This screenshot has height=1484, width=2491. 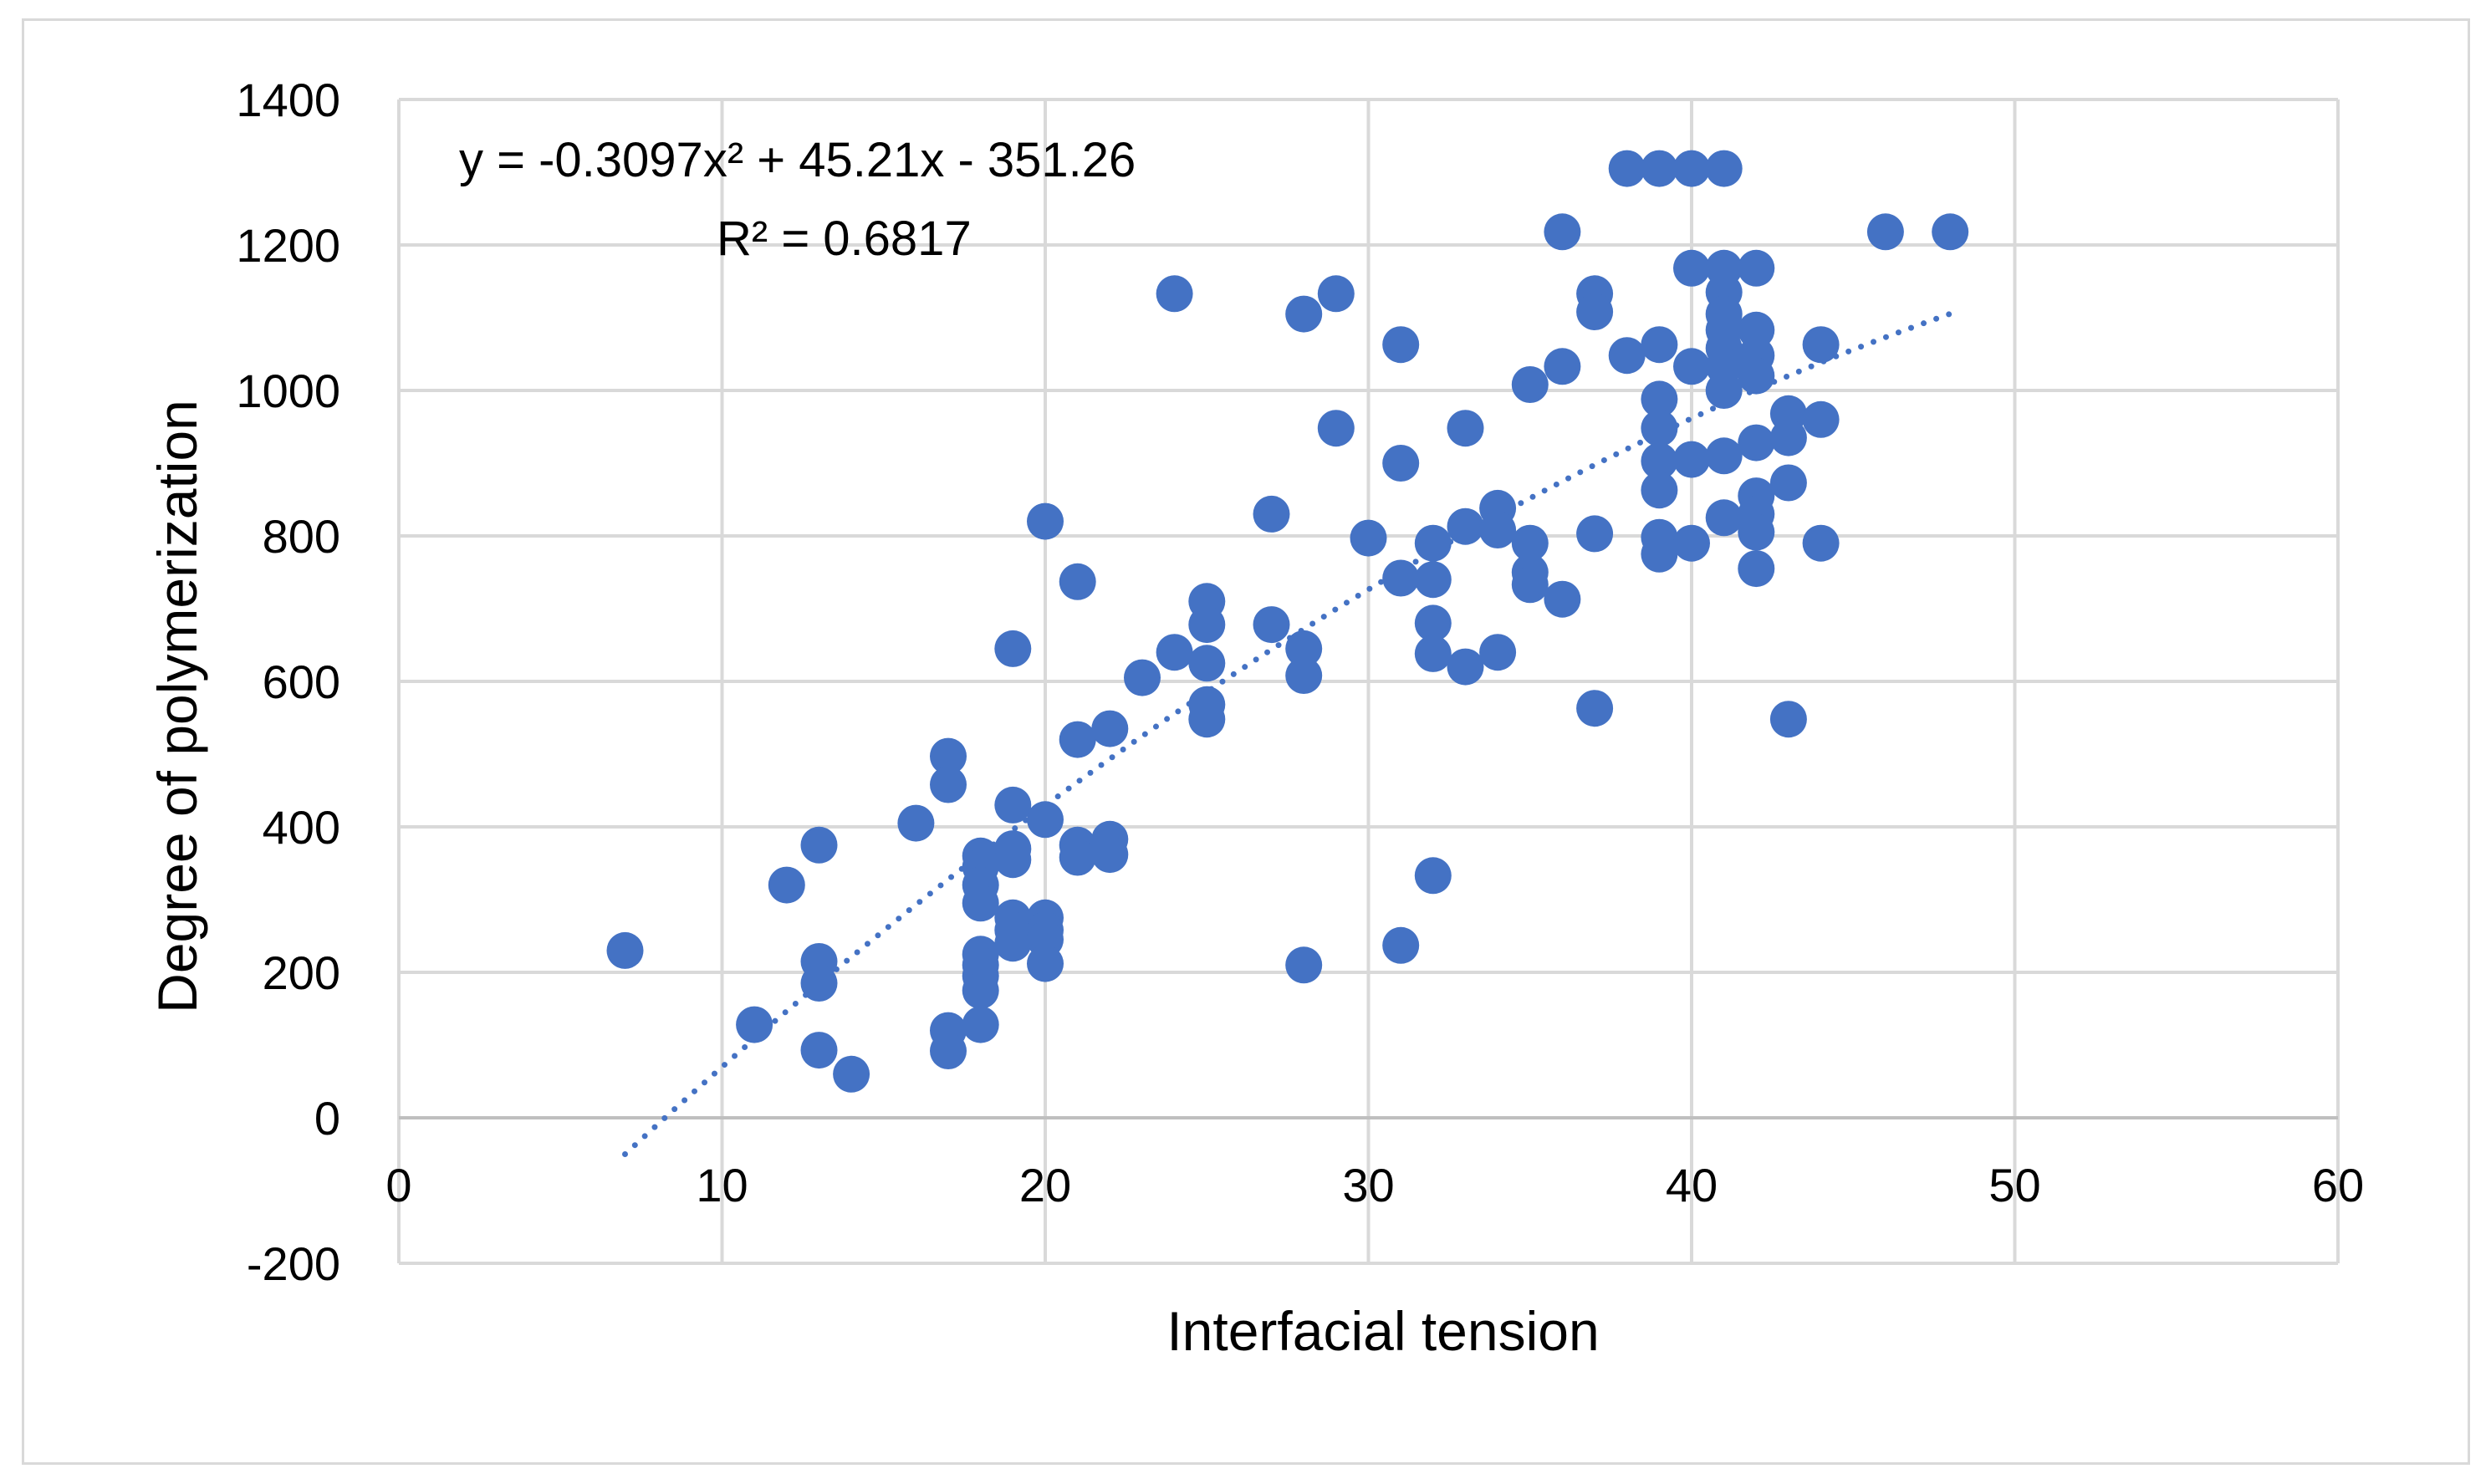 What do you see at coordinates (288, 100) in the screenshot?
I see `y-tick-label: 1400` at bounding box center [288, 100].